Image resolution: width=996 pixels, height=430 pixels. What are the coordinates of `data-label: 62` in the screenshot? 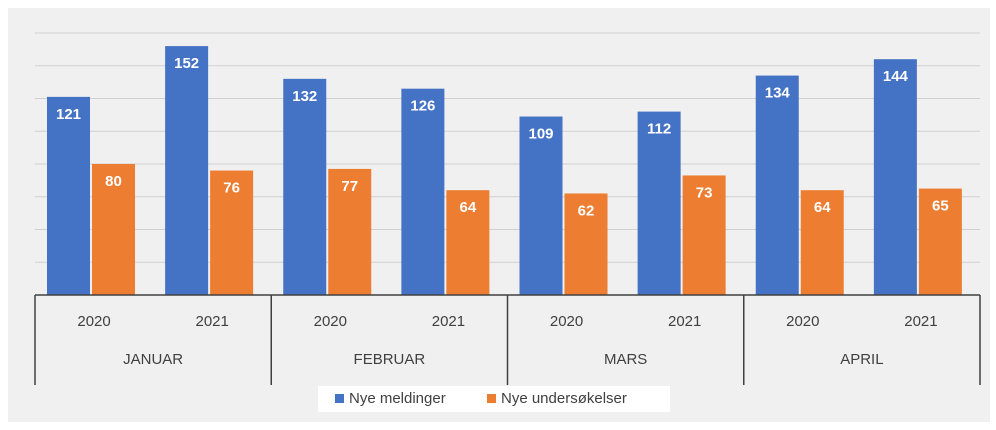 It's located at (586, 210).